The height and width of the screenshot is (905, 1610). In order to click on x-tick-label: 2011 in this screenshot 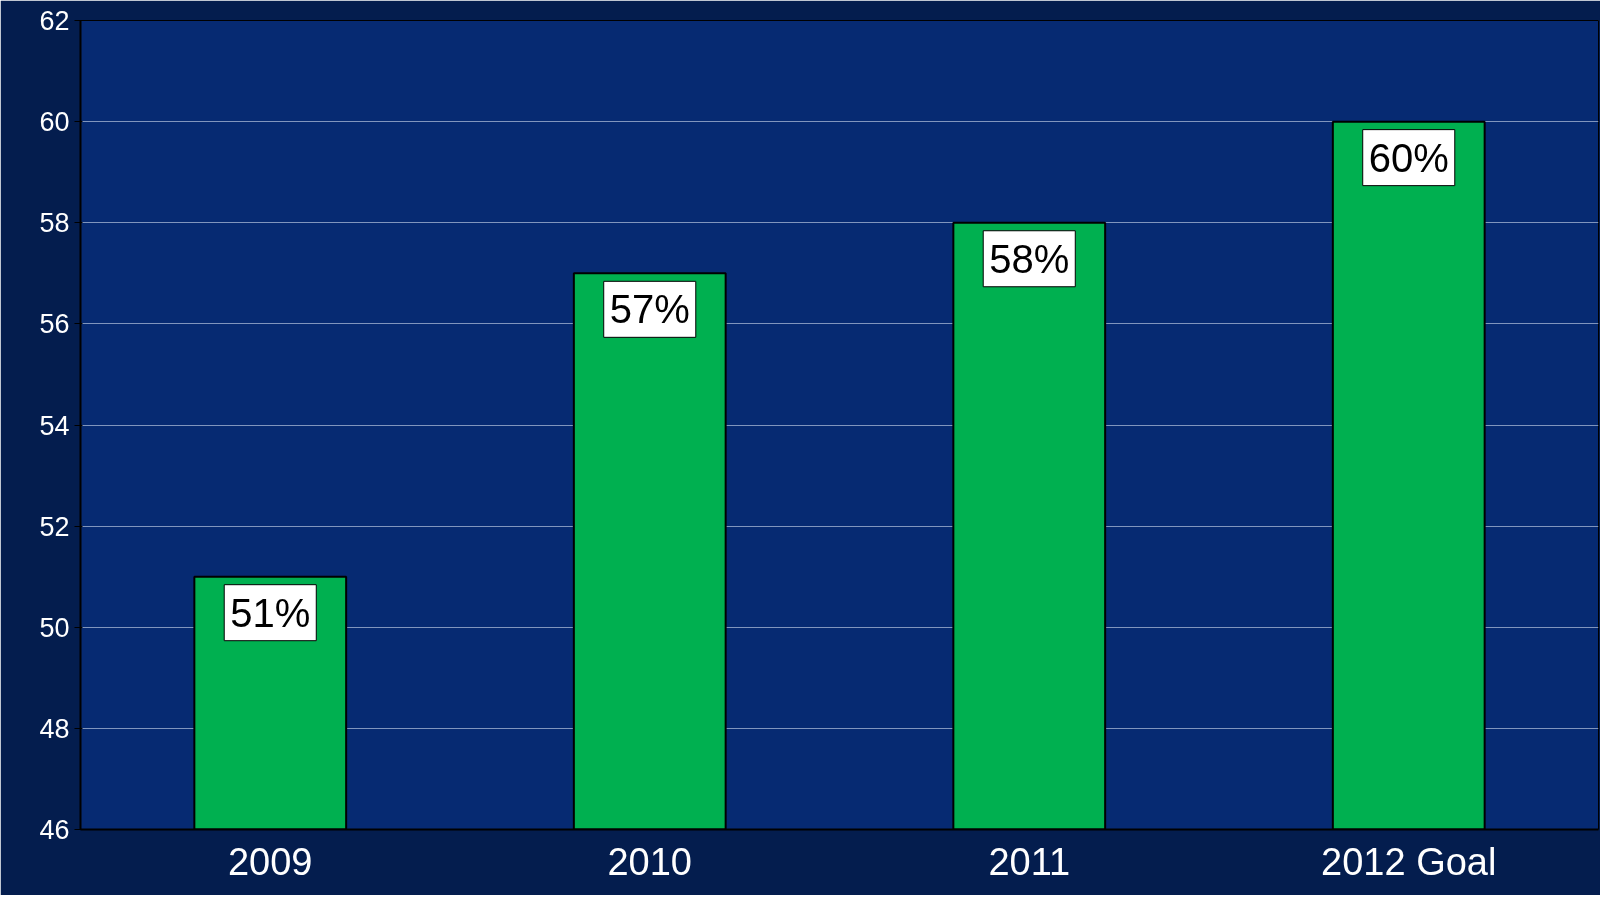, I will do `click(1029, 861)`.